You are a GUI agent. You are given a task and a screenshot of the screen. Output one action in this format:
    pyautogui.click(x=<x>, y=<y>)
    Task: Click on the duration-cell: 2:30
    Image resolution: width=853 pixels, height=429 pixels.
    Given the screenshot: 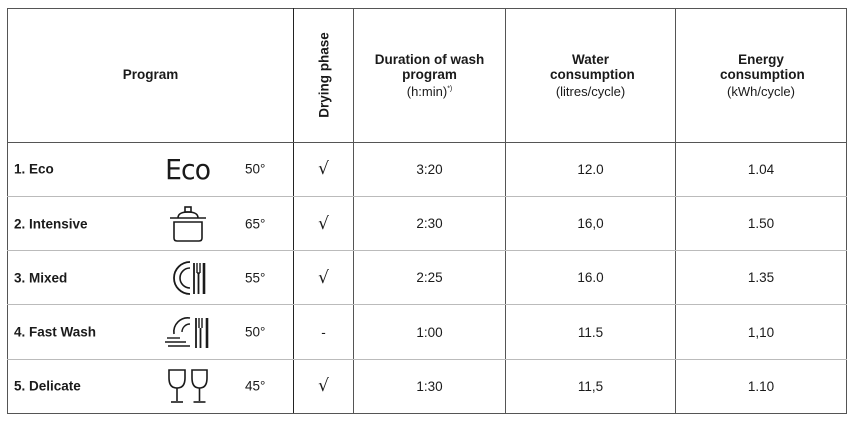 What is the action you would take?
    pyautogui.click(x=429, y=224)
    